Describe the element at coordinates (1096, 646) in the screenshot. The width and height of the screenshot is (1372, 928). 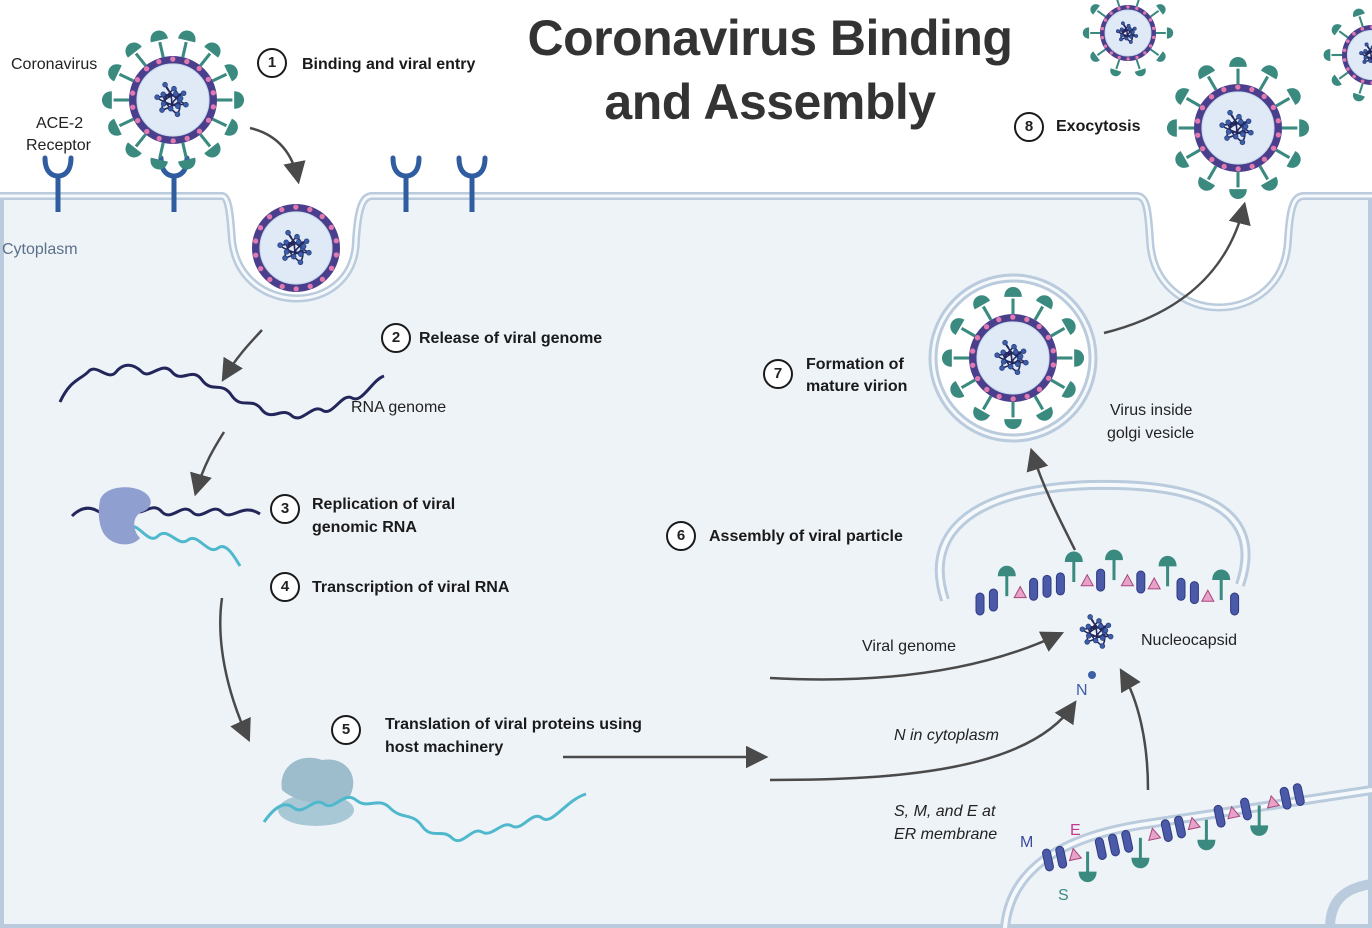
I see `nucleocapsid-particle` at that location.